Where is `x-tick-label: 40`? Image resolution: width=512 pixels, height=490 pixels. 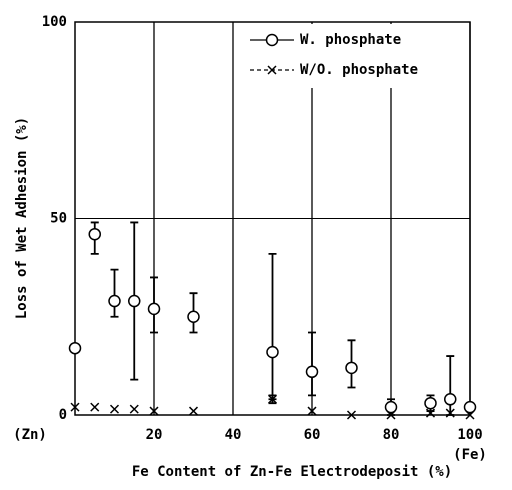 x-tick-label: 40 is located at coordinates (233, 435).